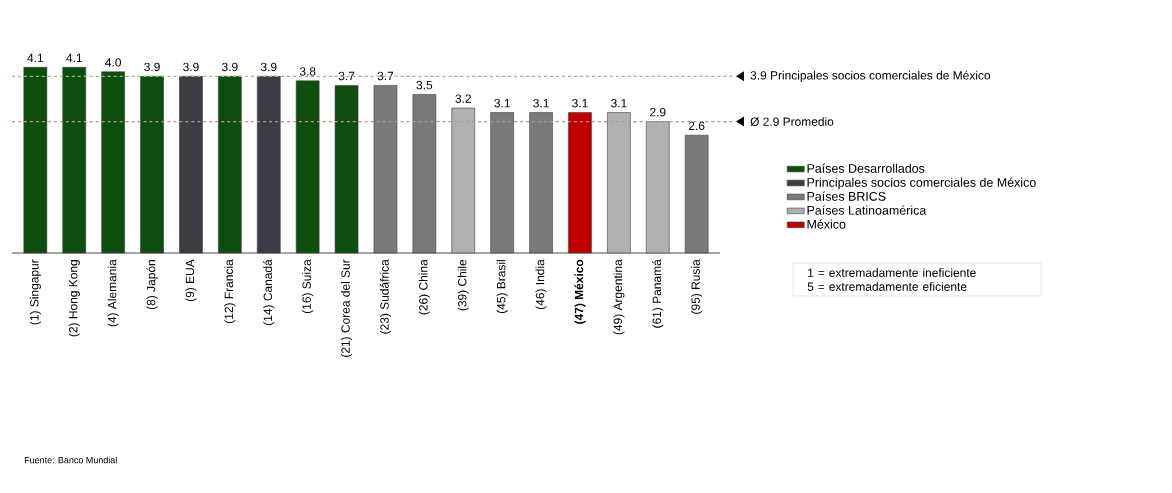 The width and height of the screenshot is (1172, 493). I want to click on data-label: 2.6, so click(696, 126).